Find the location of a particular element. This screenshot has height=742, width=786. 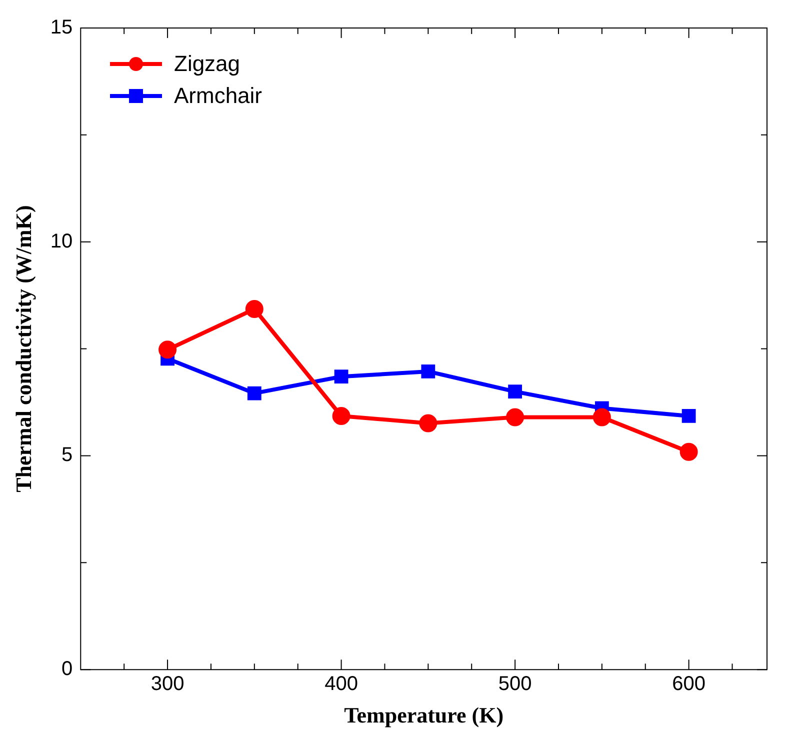

y-tick-label: 0 is located at coordinates (67, 669).